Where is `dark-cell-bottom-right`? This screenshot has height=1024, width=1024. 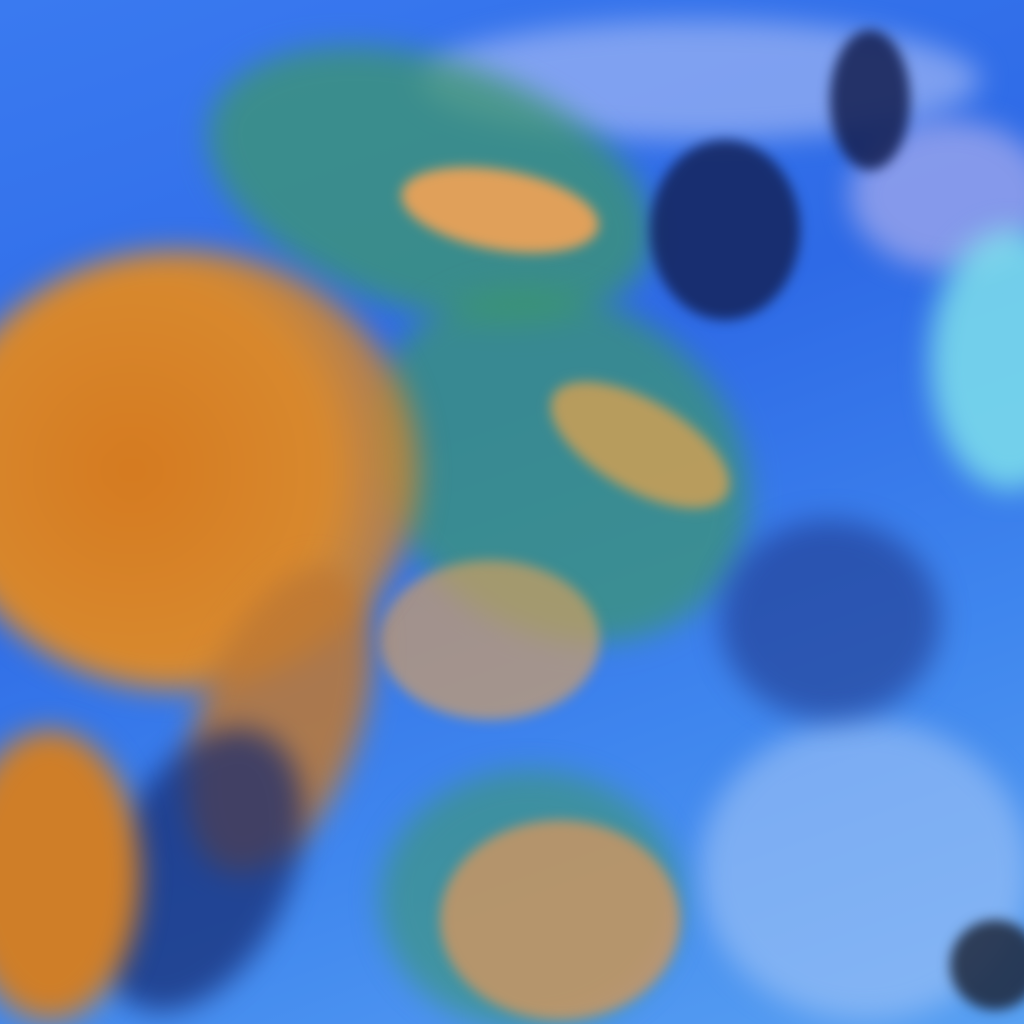
dark-cell-bottom-right is located at coordinates (987, 965).